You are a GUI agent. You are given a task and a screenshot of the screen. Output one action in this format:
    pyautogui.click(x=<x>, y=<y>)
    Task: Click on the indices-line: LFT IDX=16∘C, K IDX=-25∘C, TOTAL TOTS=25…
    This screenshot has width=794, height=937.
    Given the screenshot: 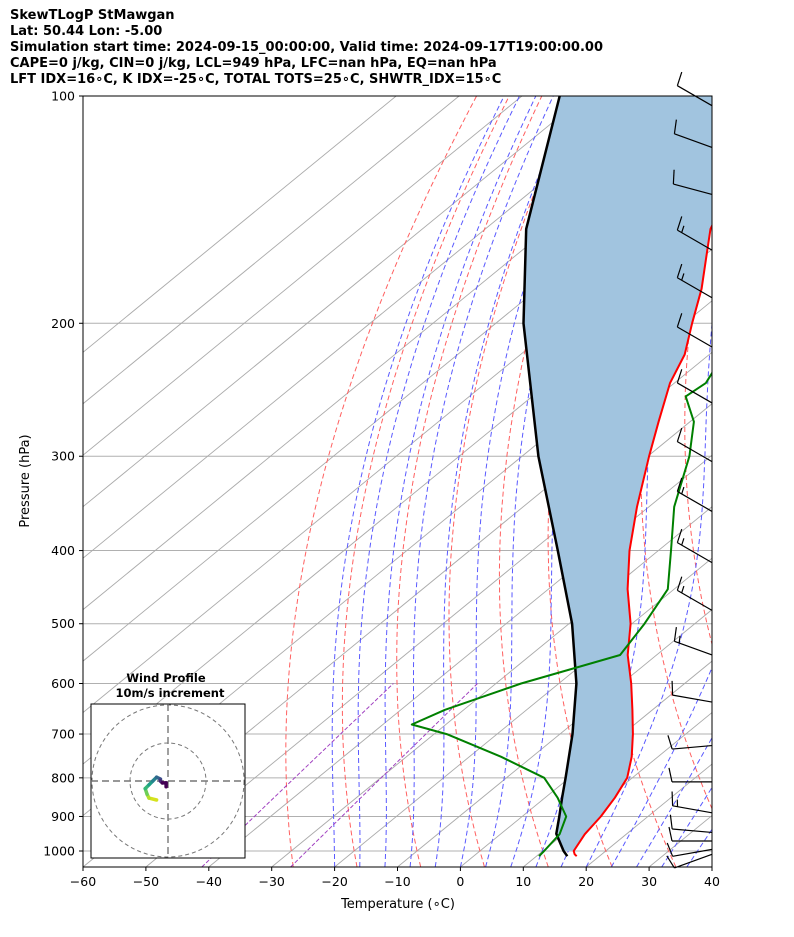 What is the action you would take?
    pyautogui.click(x=256, y=79)
    